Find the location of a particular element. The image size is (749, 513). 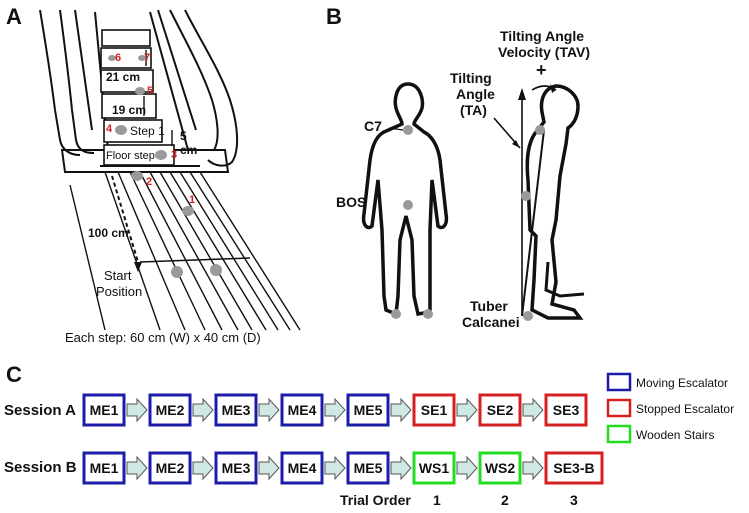

legend-swatch-stopped is located at coordinates (619, 408).